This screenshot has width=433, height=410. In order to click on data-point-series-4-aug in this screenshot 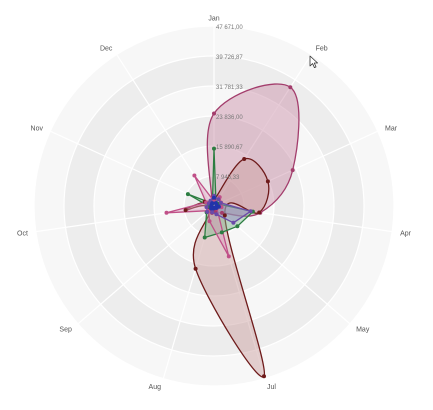, I will do `click(209, 221)`.